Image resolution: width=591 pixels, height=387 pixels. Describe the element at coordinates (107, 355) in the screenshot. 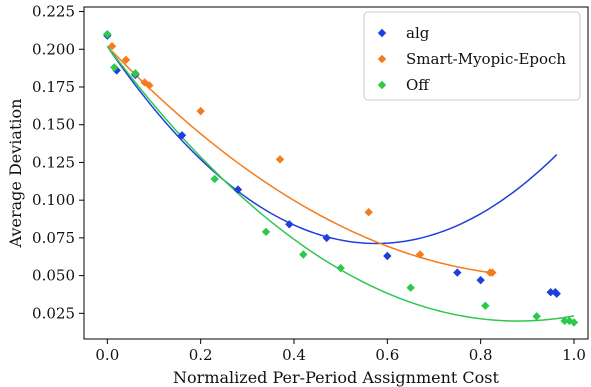

I see `x-tick-label: 0.0` at that location.